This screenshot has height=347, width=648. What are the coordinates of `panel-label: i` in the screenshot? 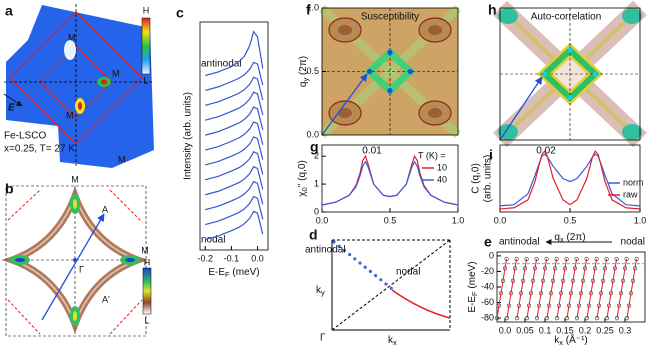 It's located at (491, 155).